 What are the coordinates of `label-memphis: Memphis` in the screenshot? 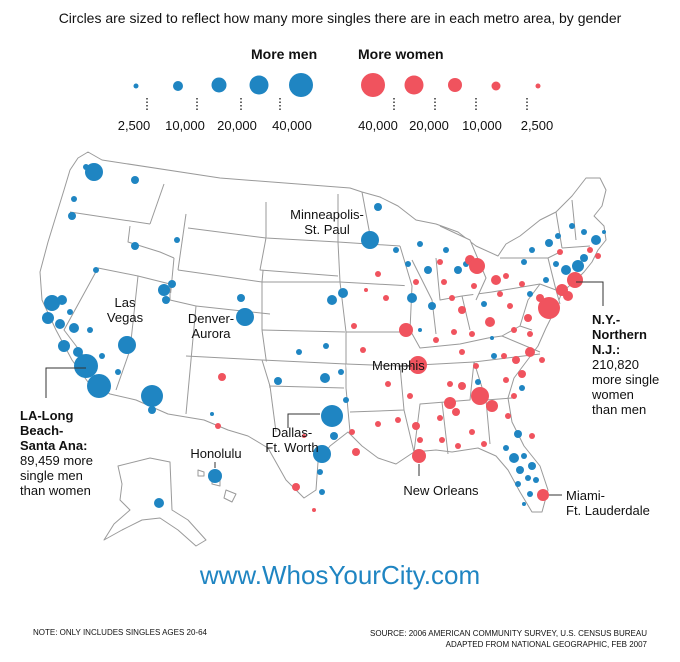 It's located at (398, 365).